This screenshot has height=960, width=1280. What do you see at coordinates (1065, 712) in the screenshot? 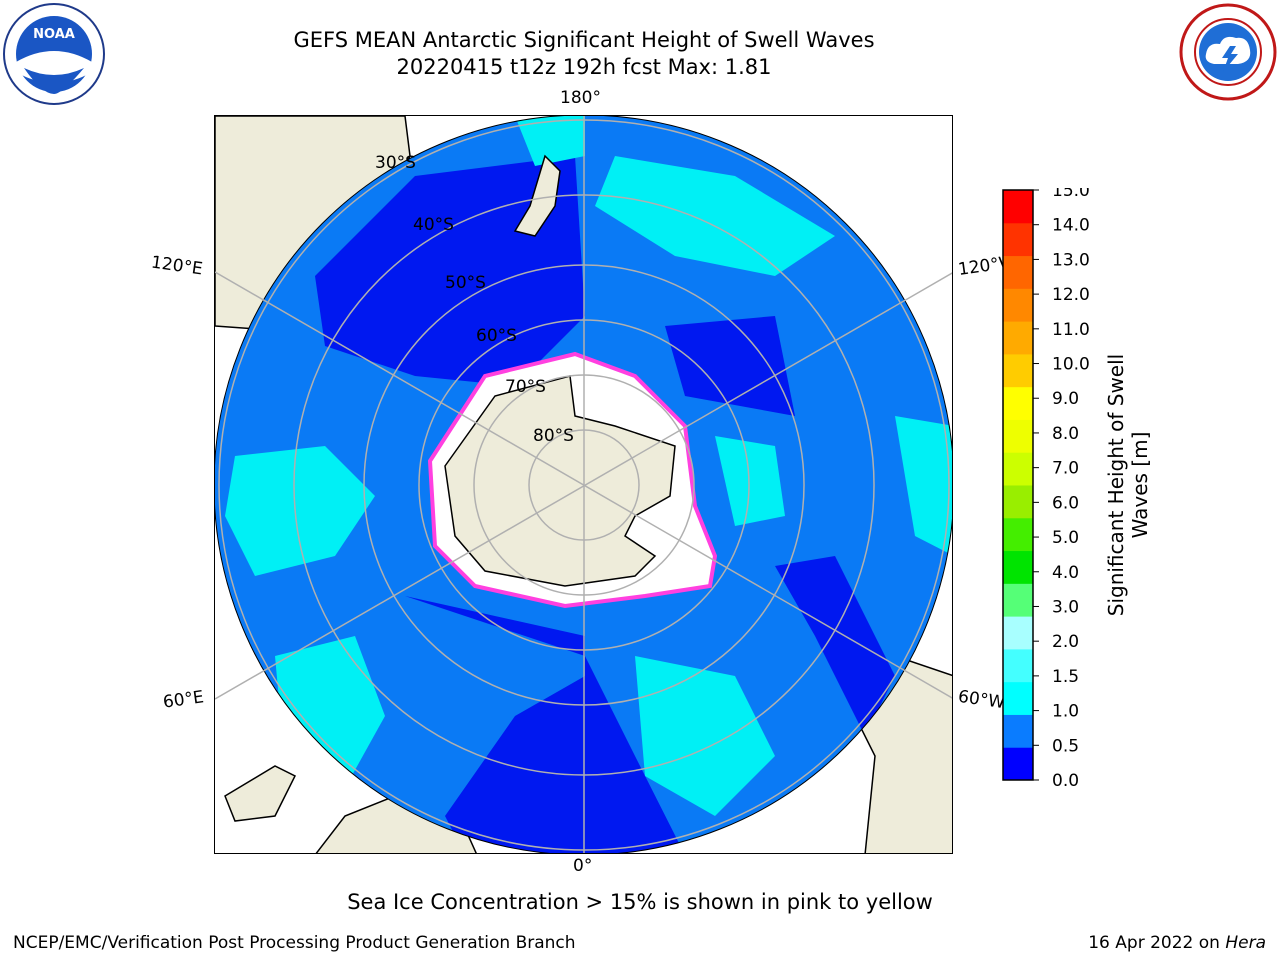
I see `colorbar-tick-label: 1.0` at bounding box center [1065, 712].